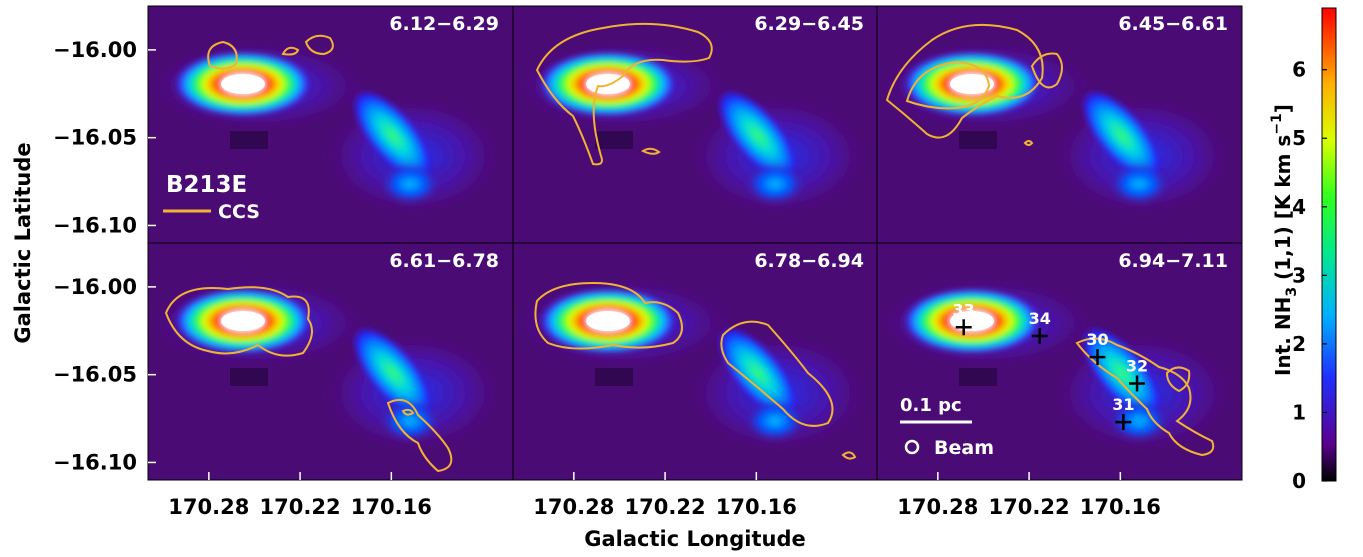 Image resolution: width=1363 pixels, height=557 pixels. I want to click on scale-bar-label: 0.1 pc, so click(931, 405).